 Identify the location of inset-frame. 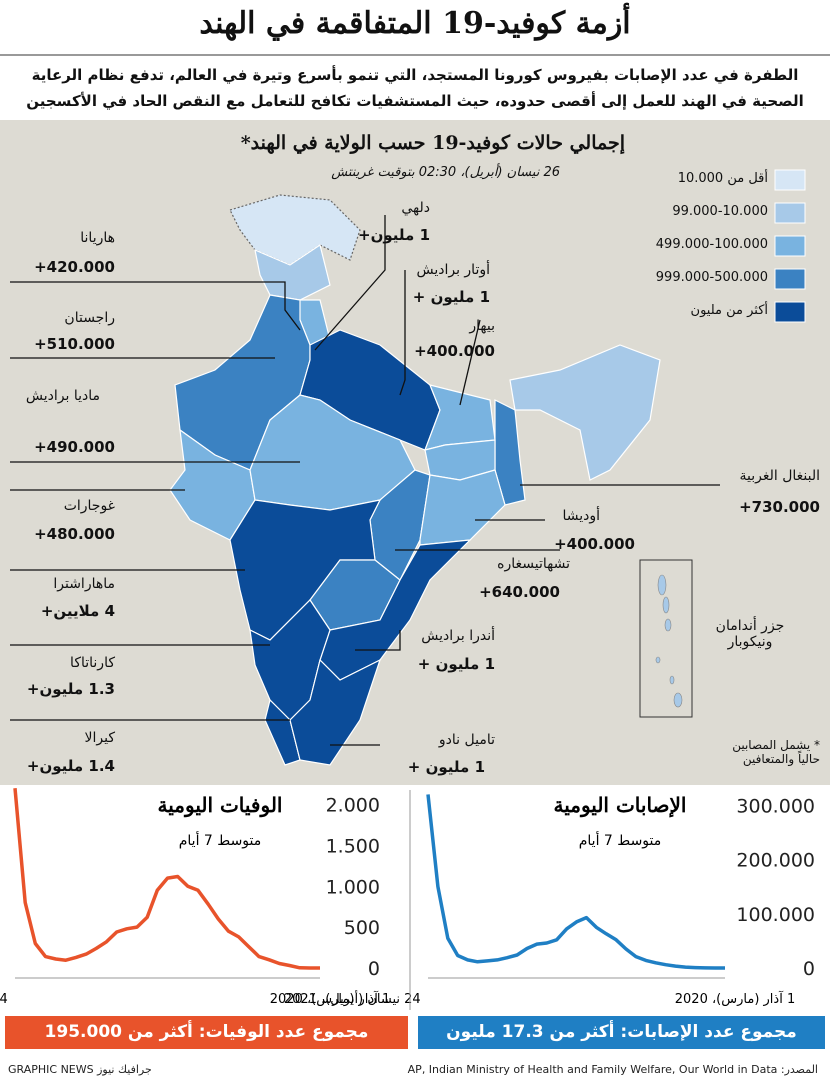
(666, 638).